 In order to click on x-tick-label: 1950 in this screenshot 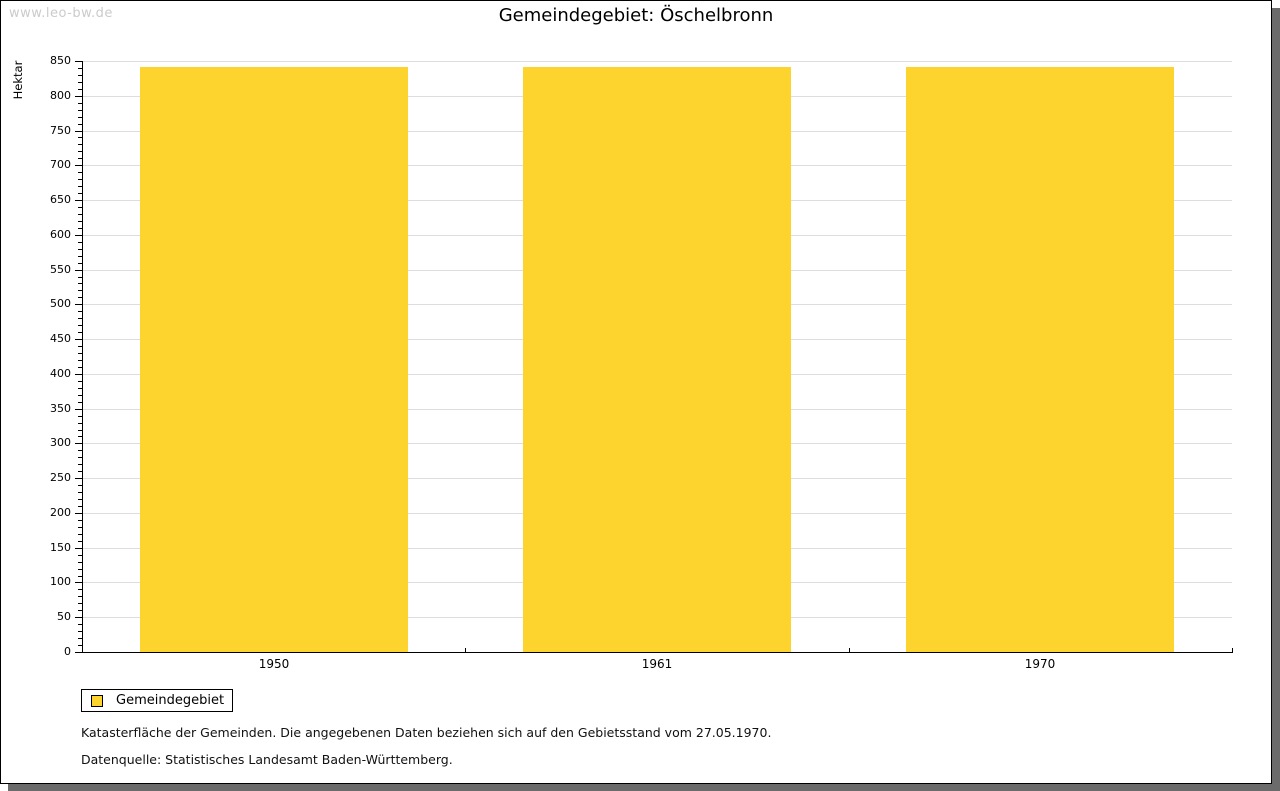, I will do `click(274, 664)`.